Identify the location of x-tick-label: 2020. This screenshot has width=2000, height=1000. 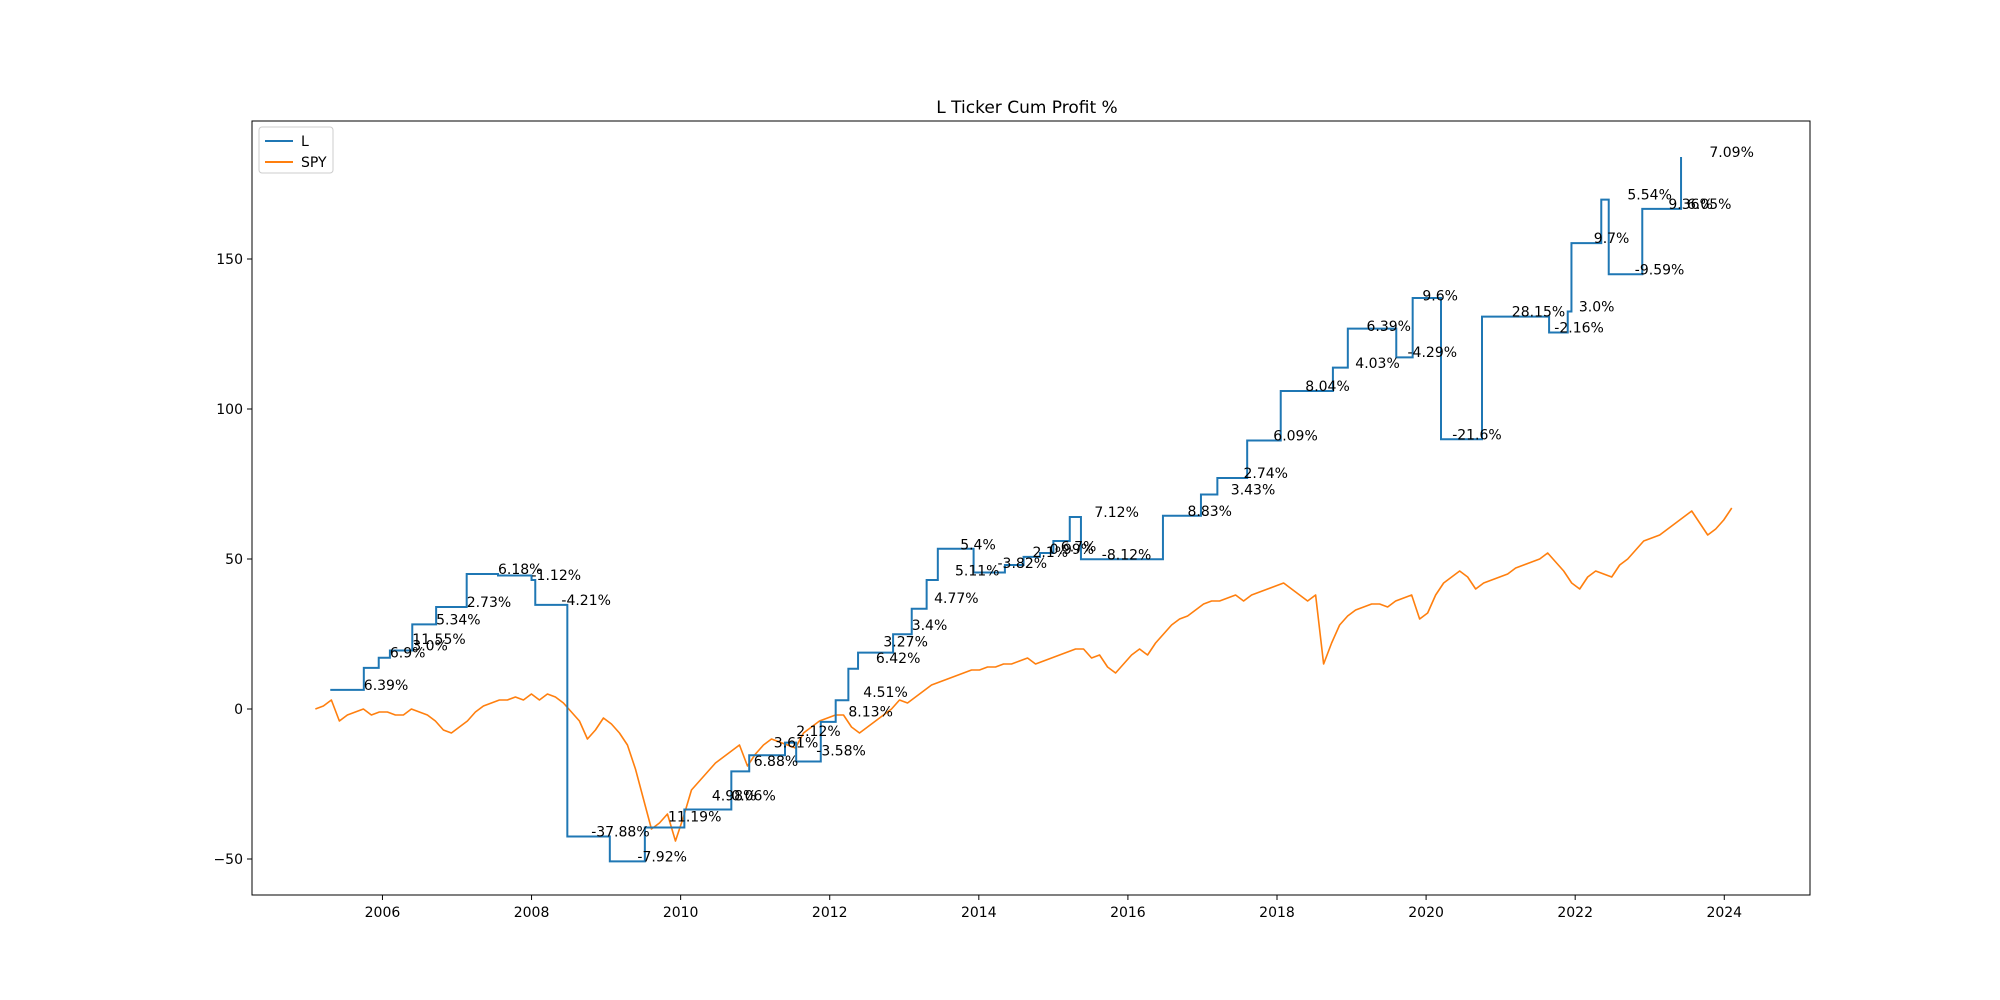
(1426, 913).